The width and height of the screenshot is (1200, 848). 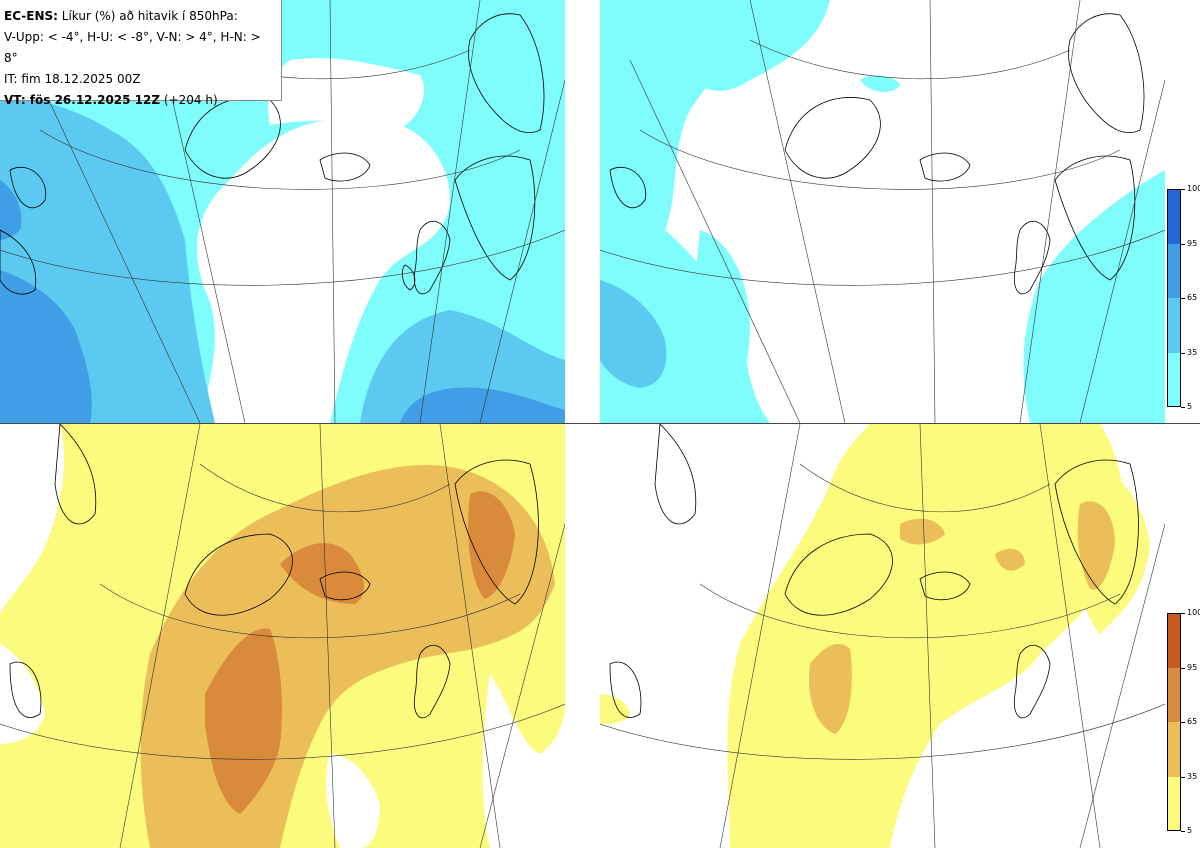 What do you see at coordinates (82, 100) in the screenshot?
I see `valid-time-label: VT: fös 26.12.2025 12Z` at bounding box center [82, 100].